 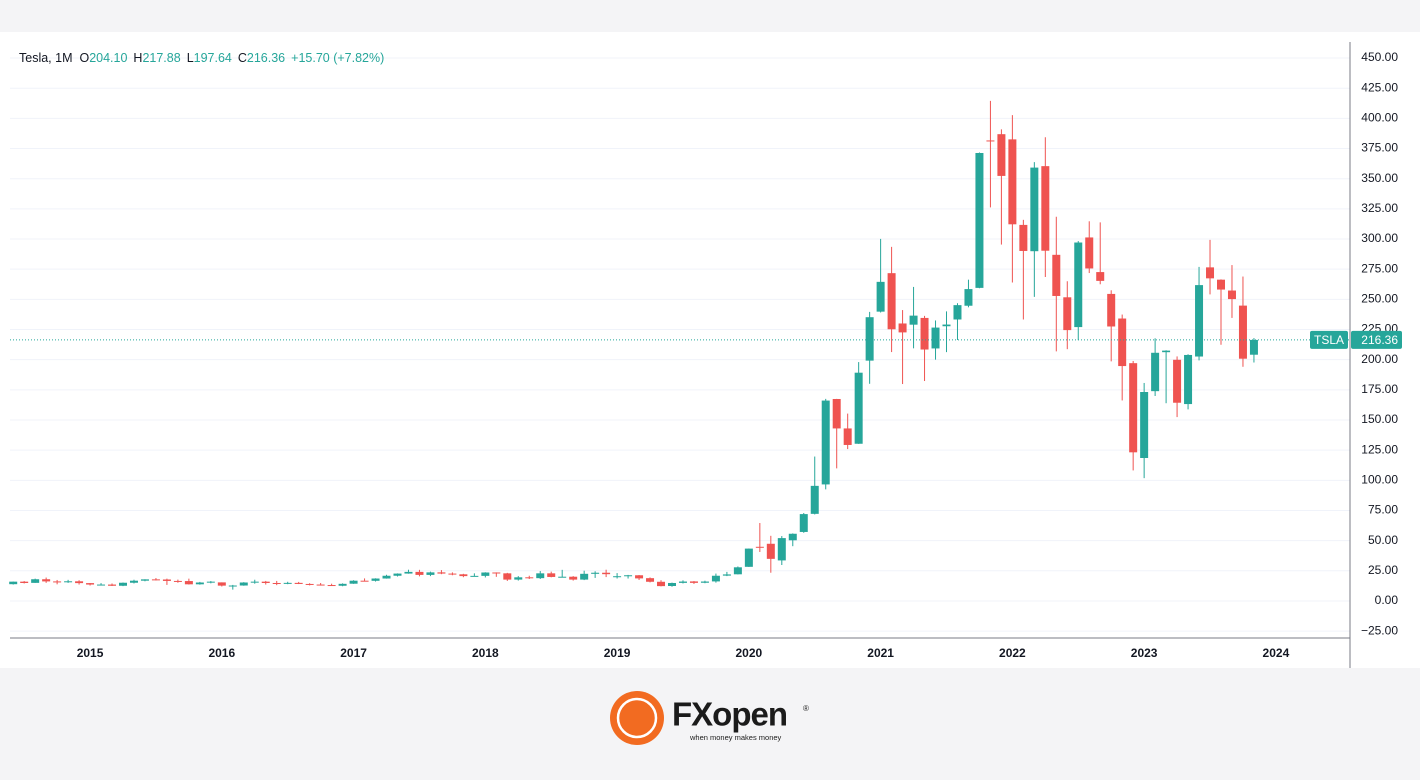 I want to click on y-tick-label: 250.00, so click(x=1379, y=299).